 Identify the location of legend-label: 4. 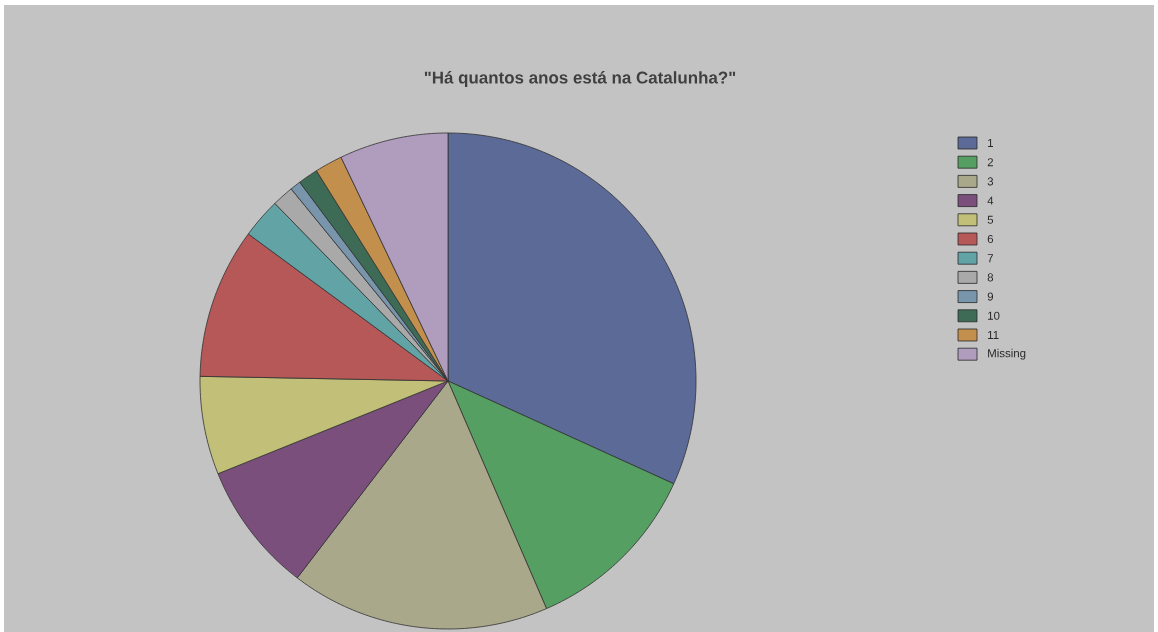
(990, 200).